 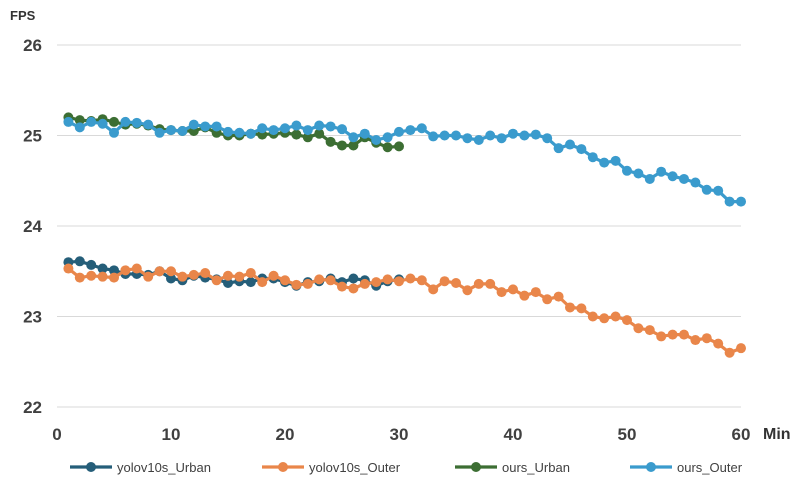 I want to click on y-tick-label: 22, so click(x=32, y=407).